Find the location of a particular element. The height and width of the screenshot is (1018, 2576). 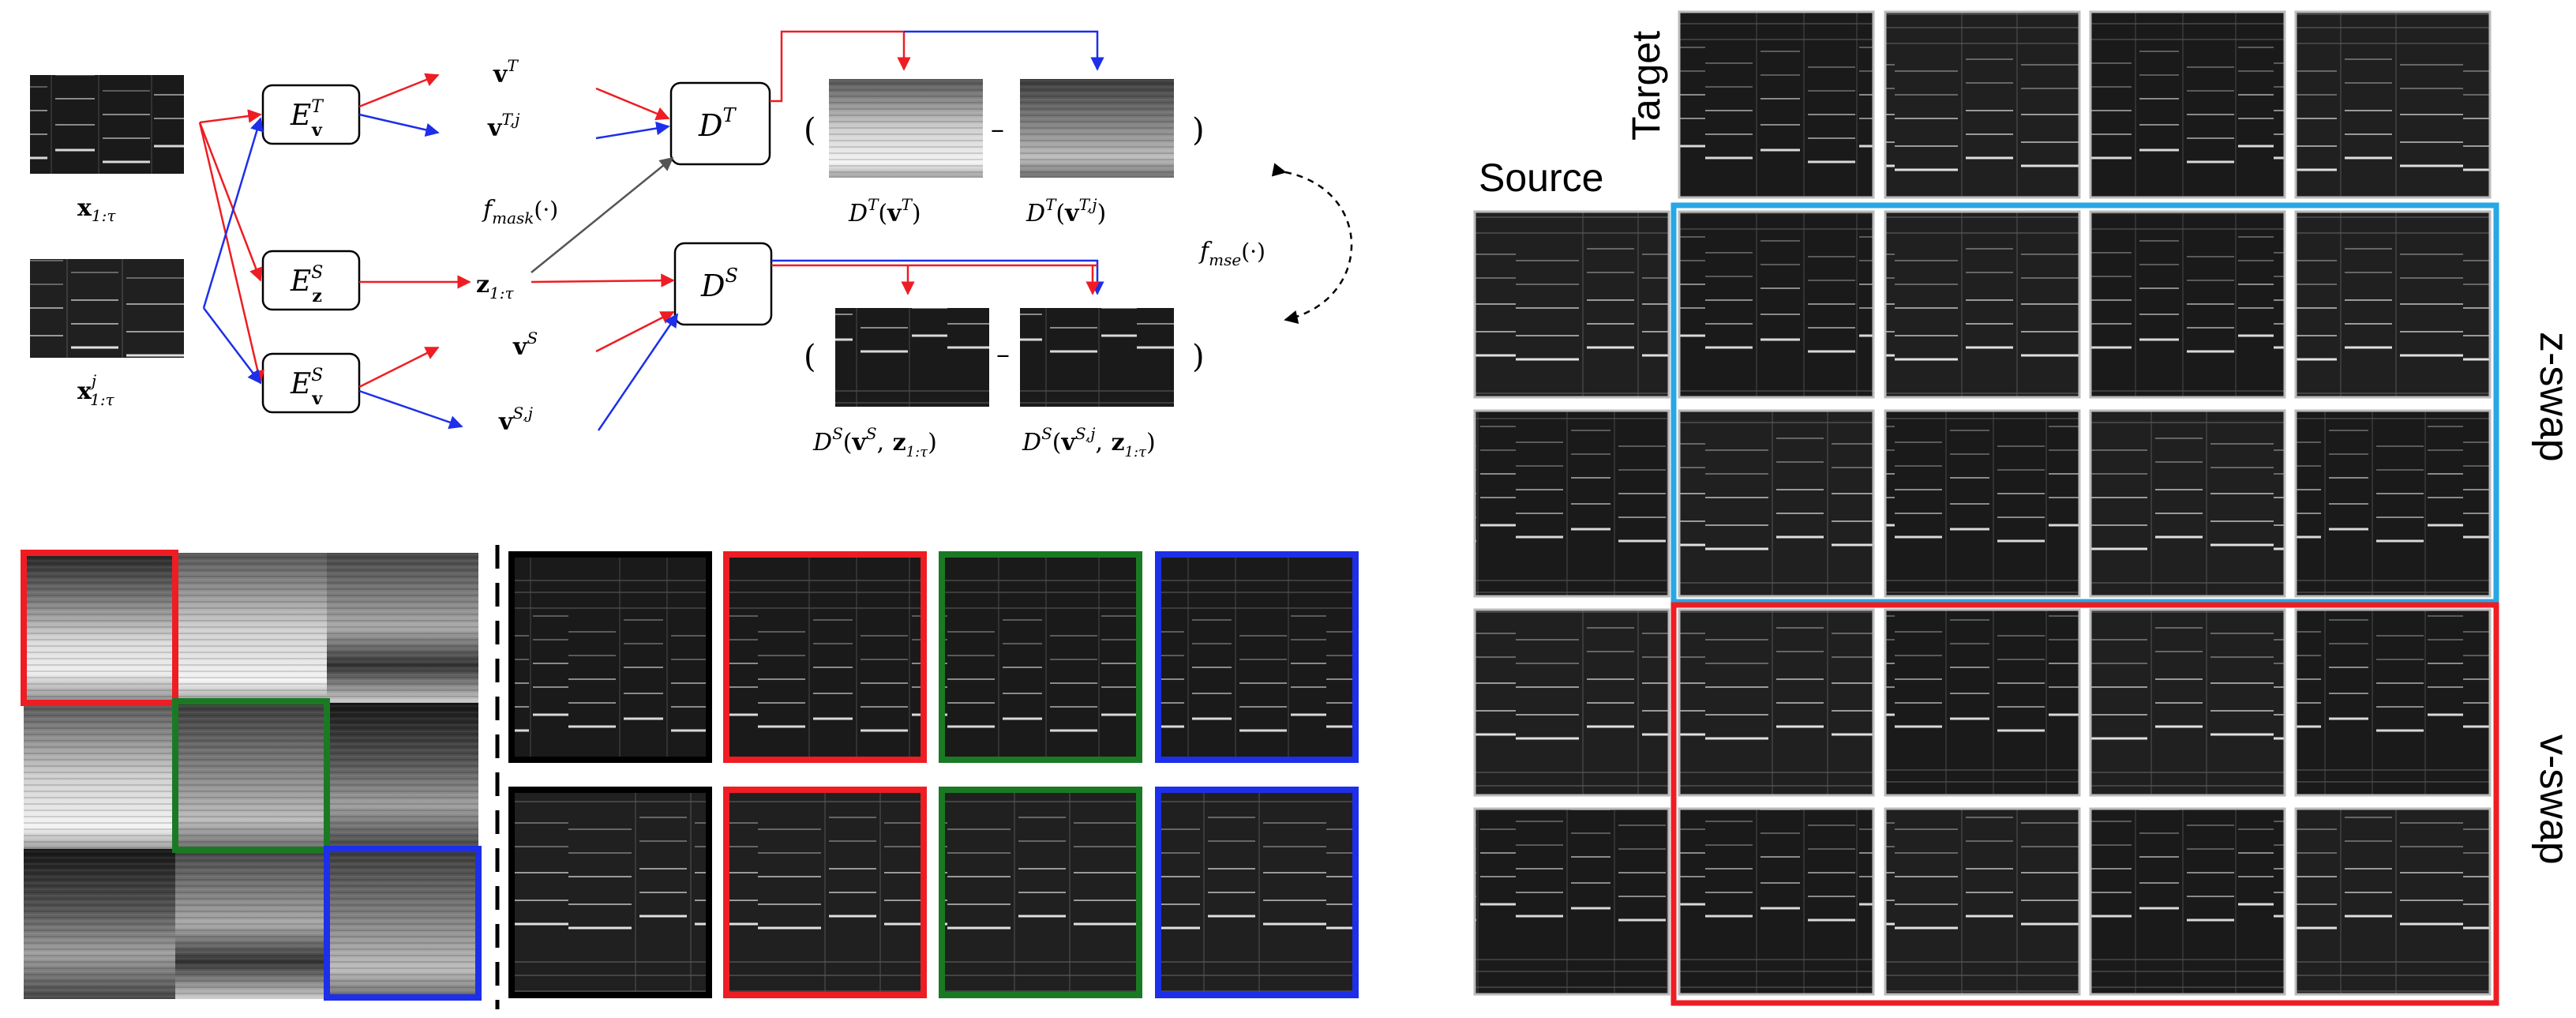

decoded-examples is located at coordinates (934, 774).